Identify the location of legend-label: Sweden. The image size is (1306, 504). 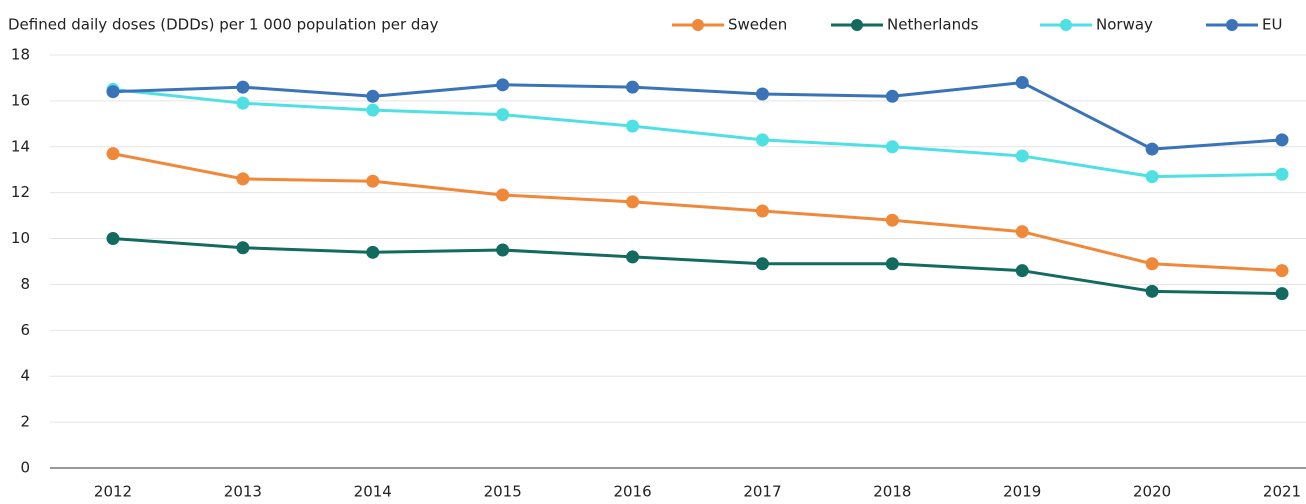
(757, 25).